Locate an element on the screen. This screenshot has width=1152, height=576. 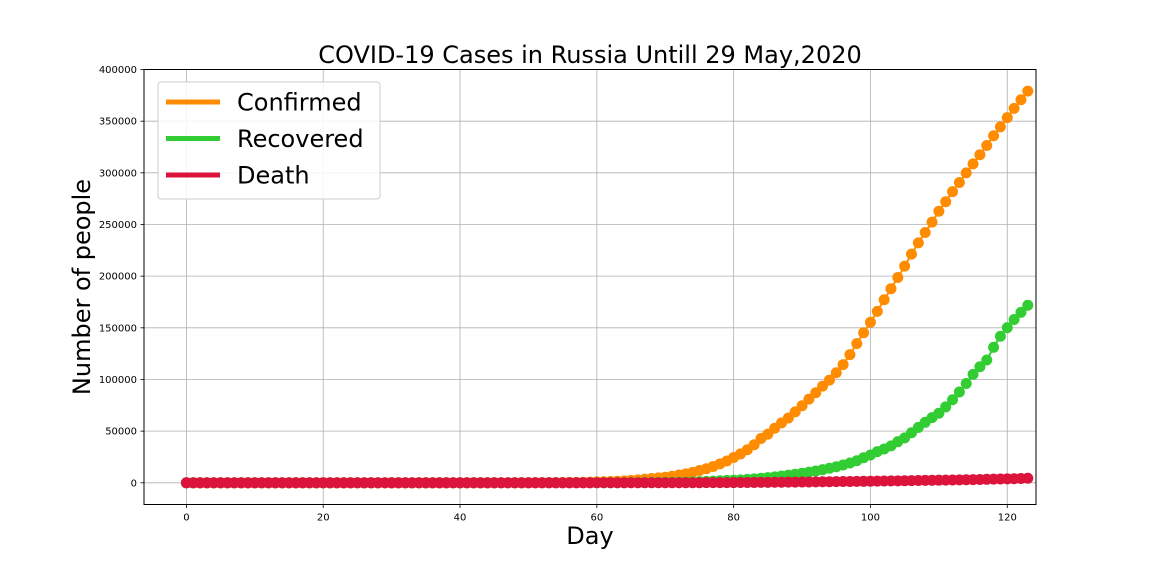
x-tick-label: 120 is located at coordinates (1007, 518).